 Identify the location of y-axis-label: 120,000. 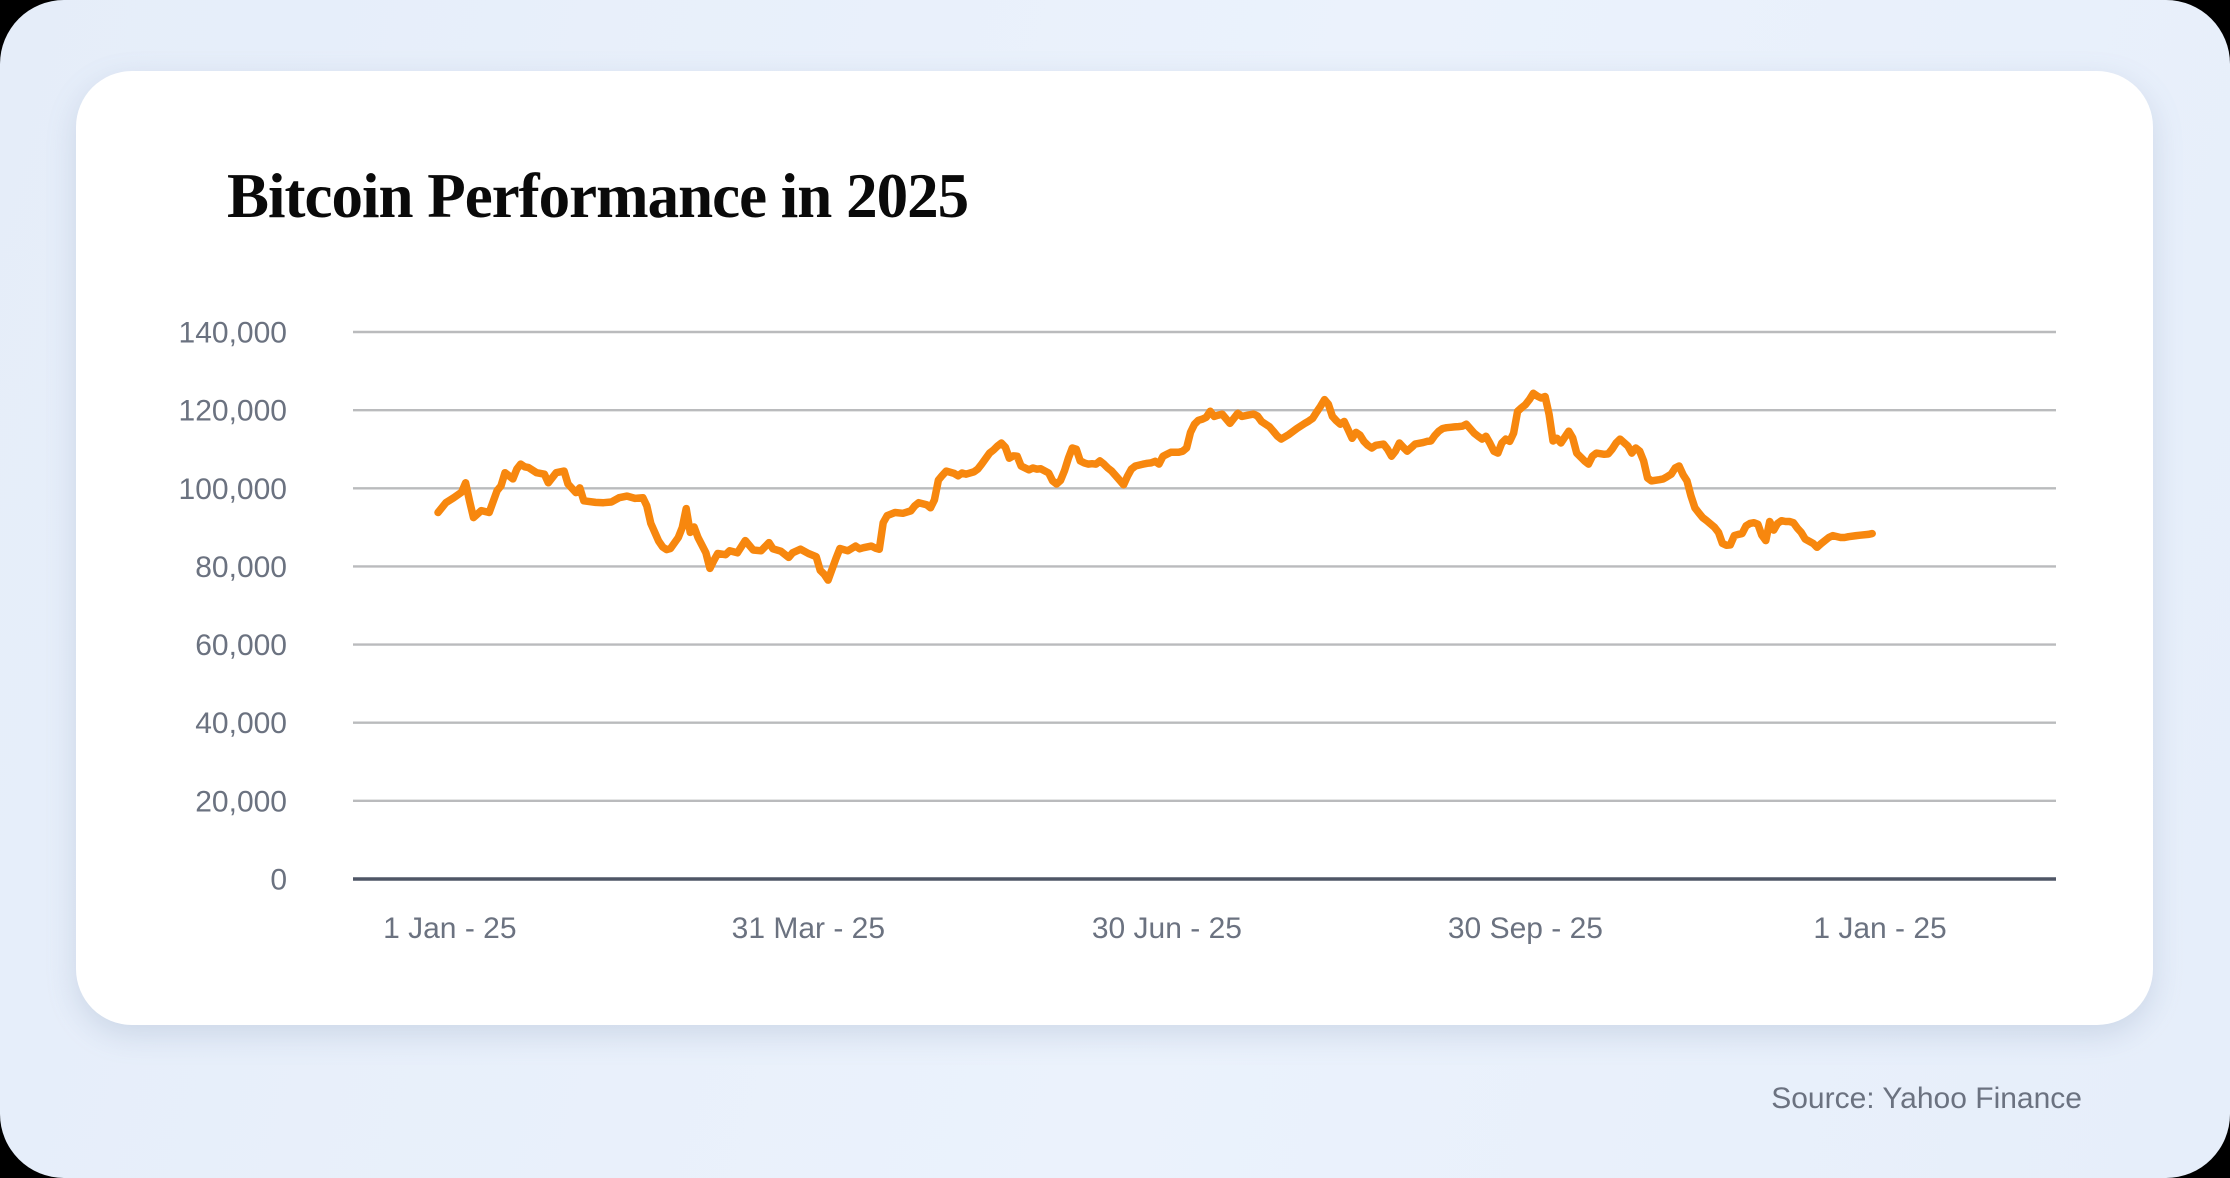
(233, 411).